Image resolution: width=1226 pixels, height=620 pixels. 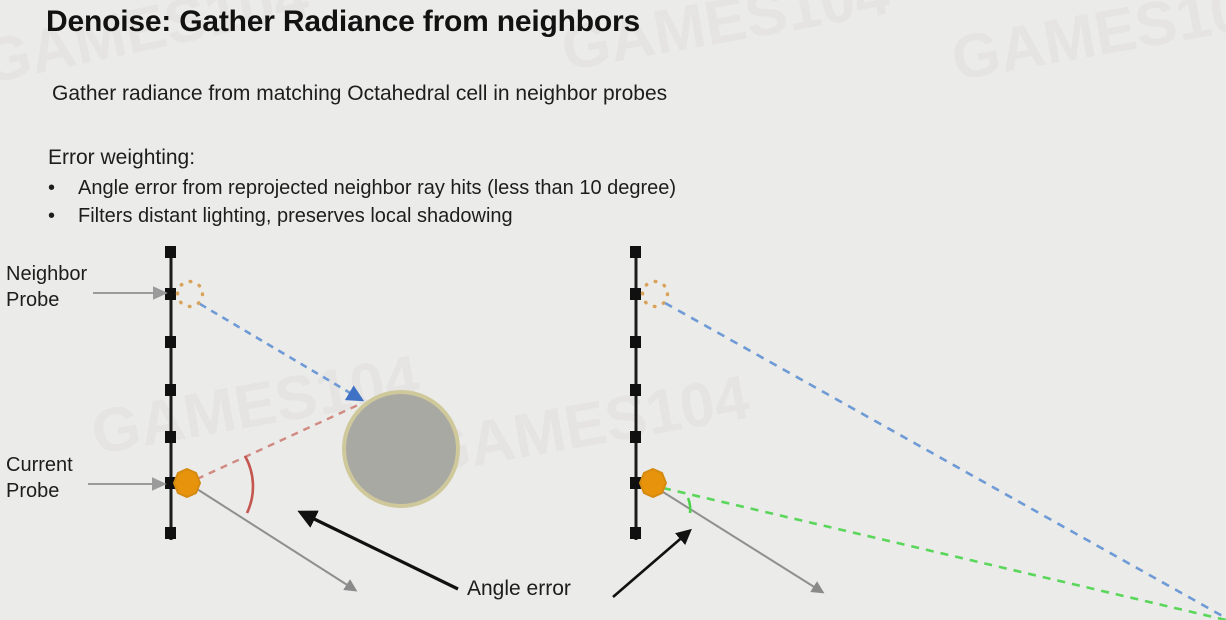 I want to click on page-title: Denoise: Gather Radiance from neighbors, so click(x=343, y=21).